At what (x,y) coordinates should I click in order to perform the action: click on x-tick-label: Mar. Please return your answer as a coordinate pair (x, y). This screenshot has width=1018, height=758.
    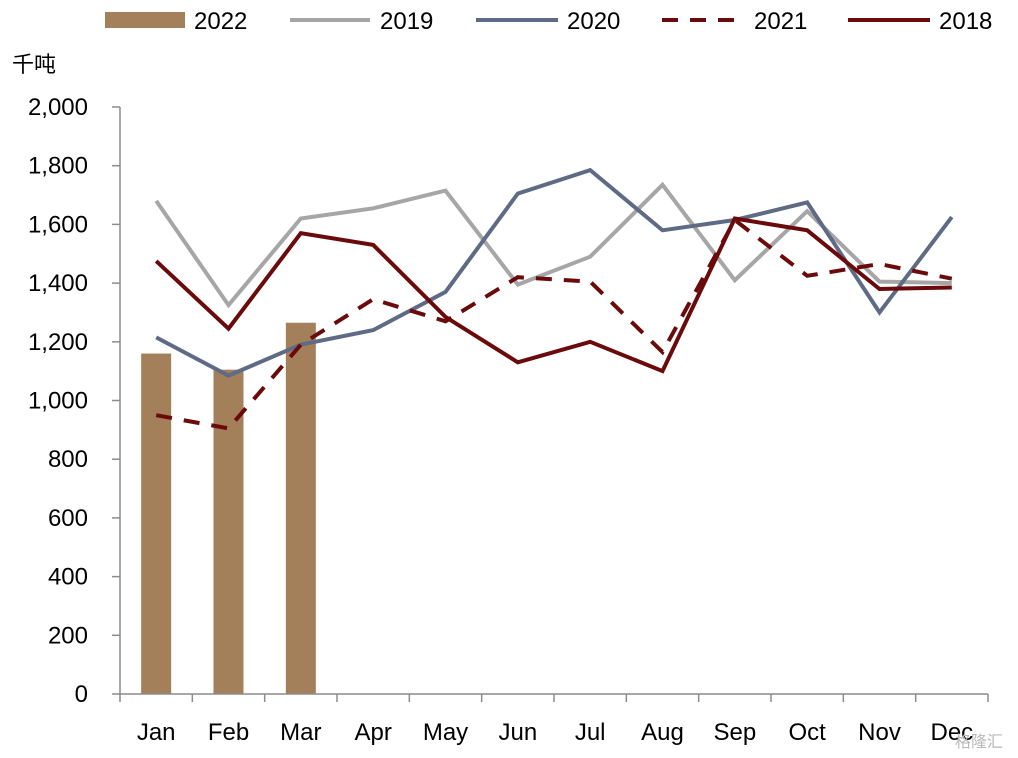
    Looking at the image, I should click on (300, 732).